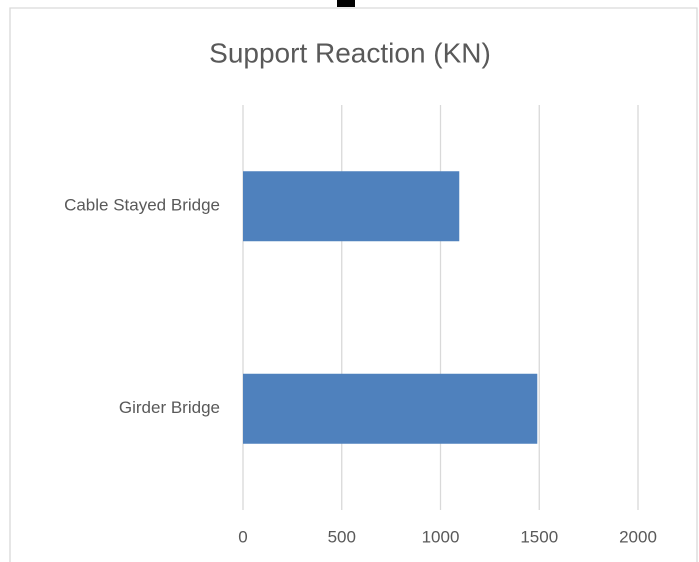 The width and height of the screenshot is (699, 562). I want to click on crop-artifact, so click(346, 3).